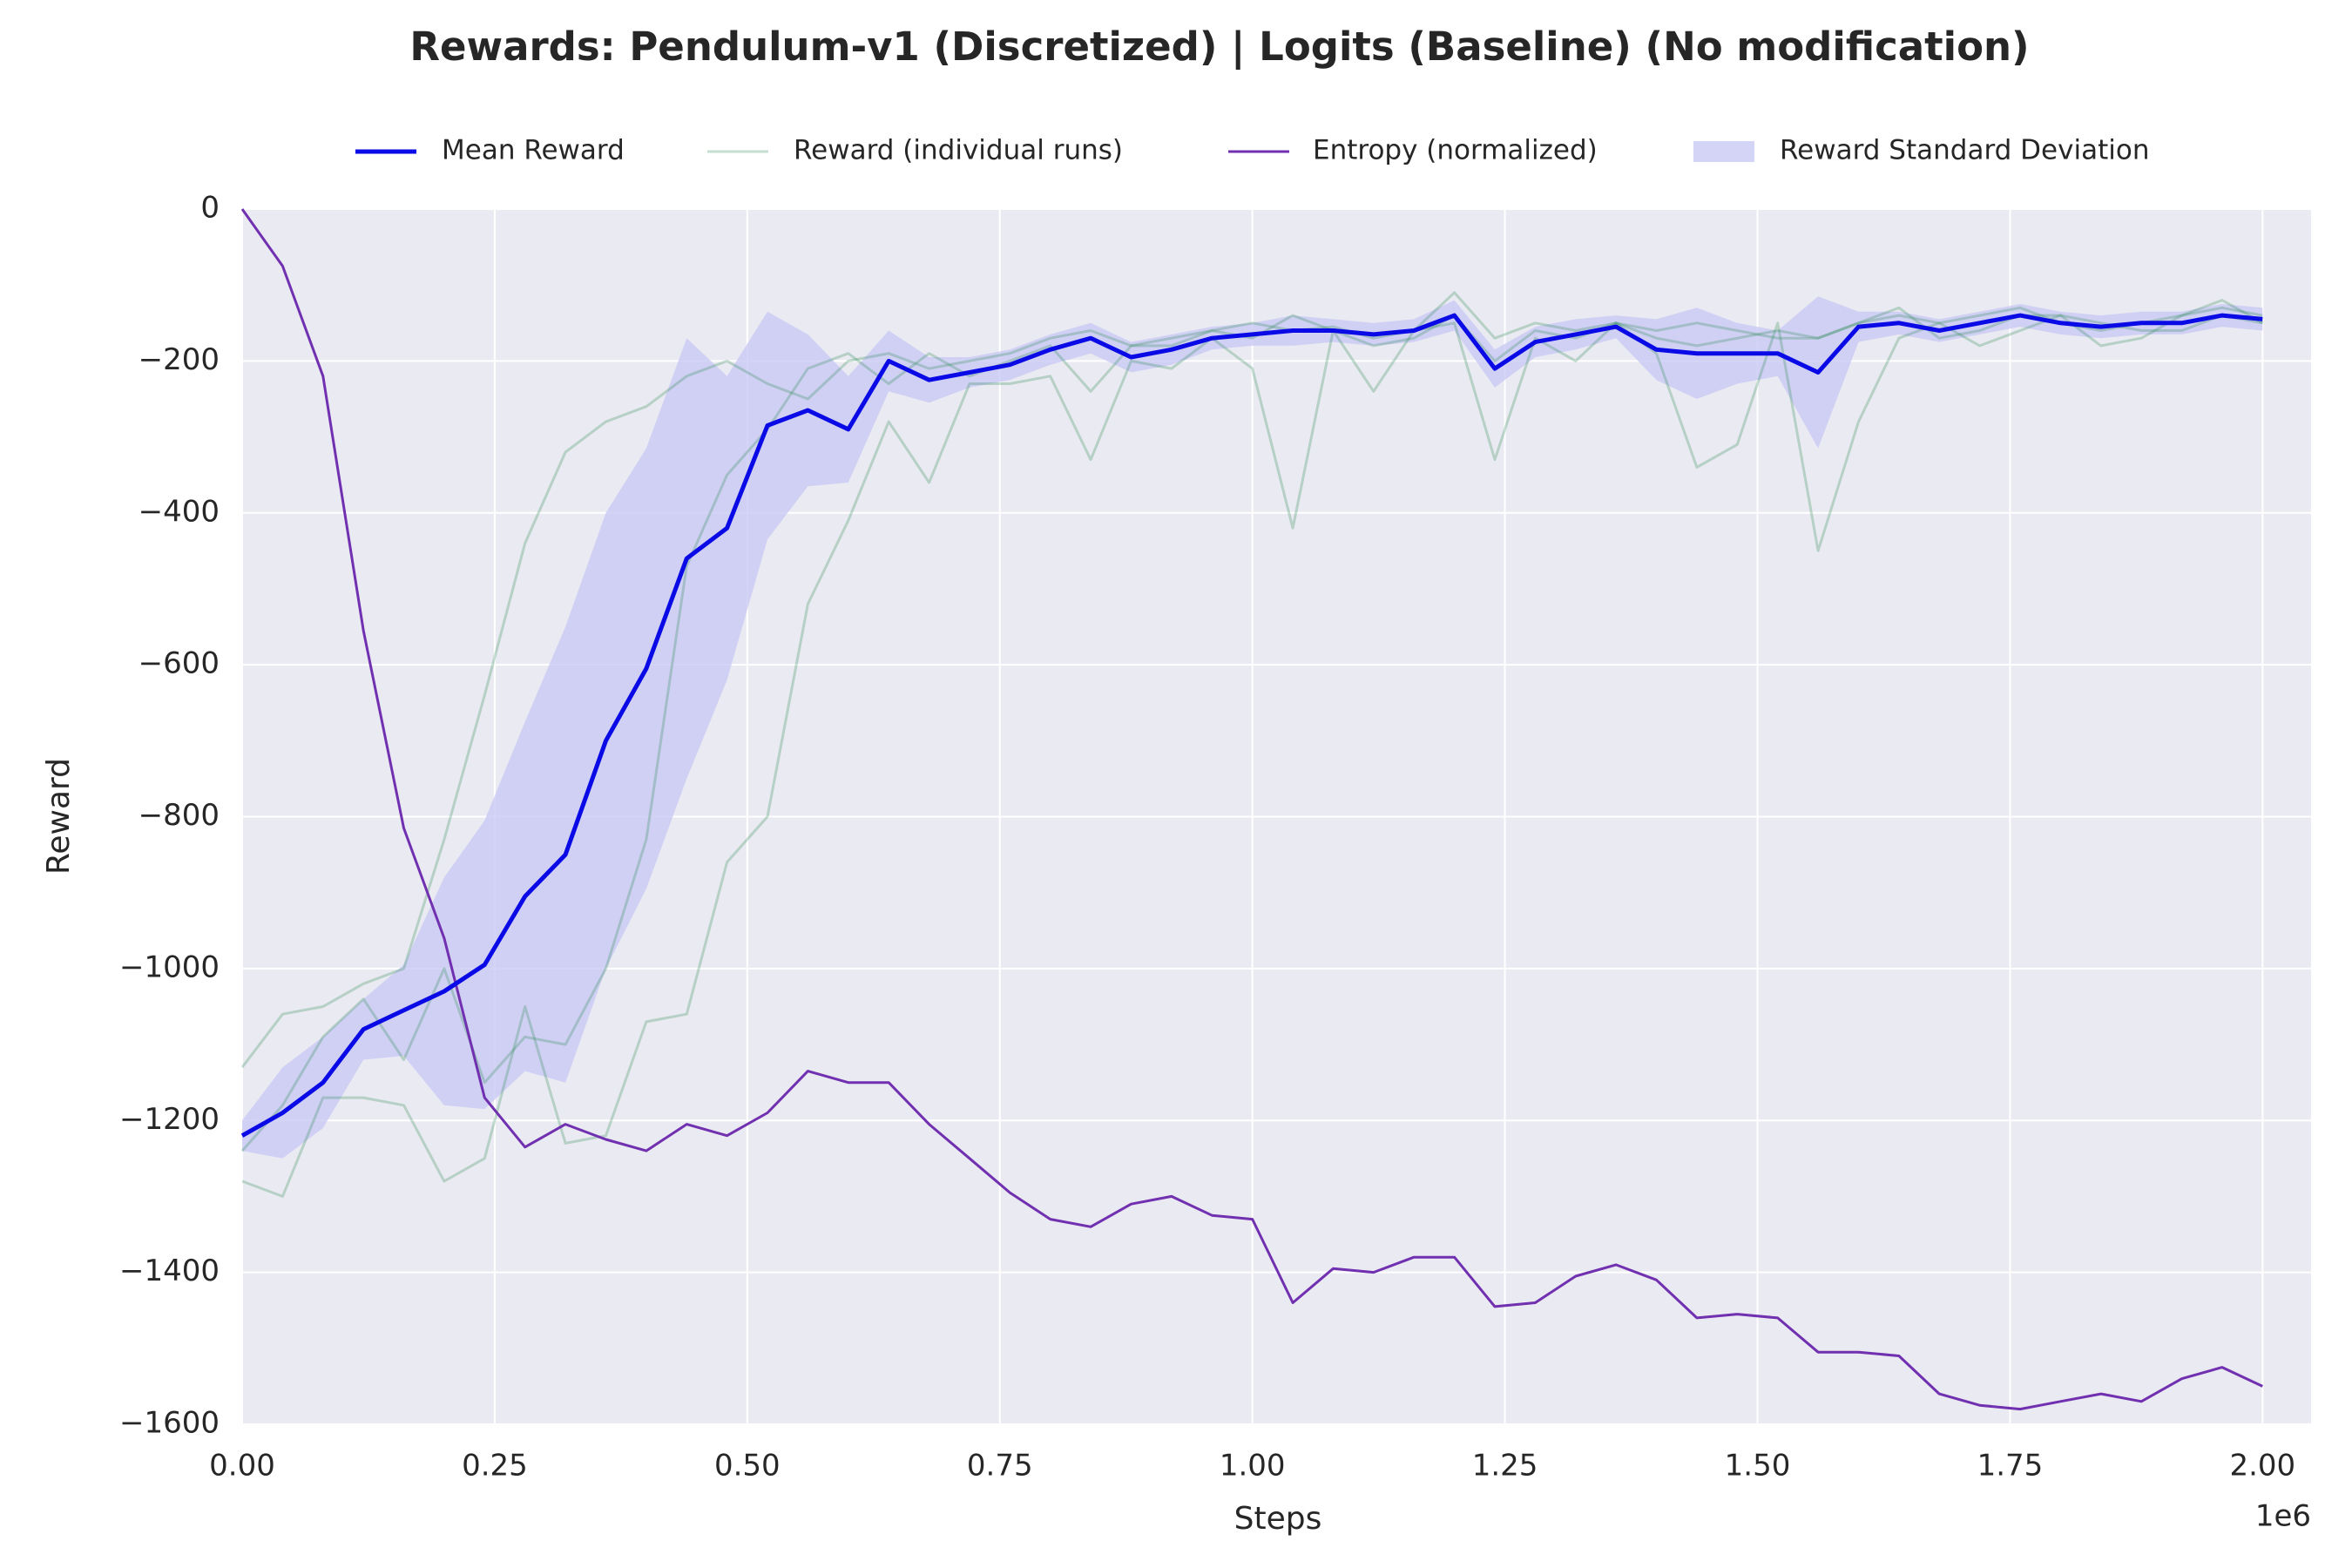  I want to click on y-tick-label: −1400, so click(169, 1271).